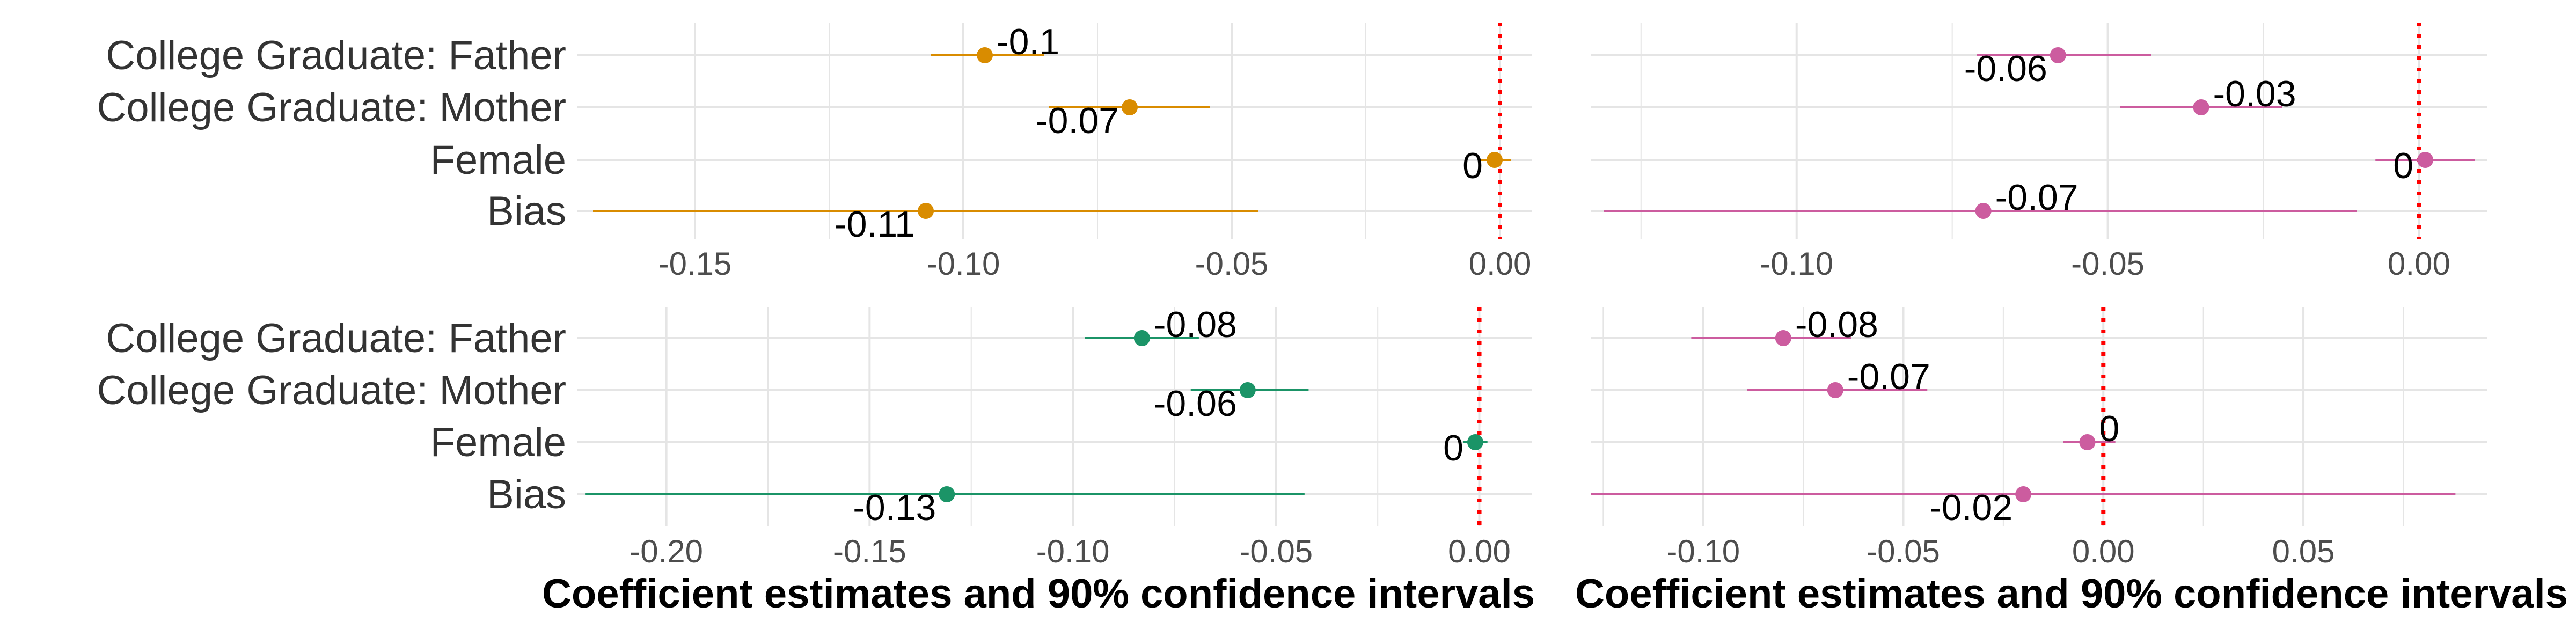 This screenshot has width=2576, height=644. I want to click on estimate-data-label: -0.03, so click(2254, 94).